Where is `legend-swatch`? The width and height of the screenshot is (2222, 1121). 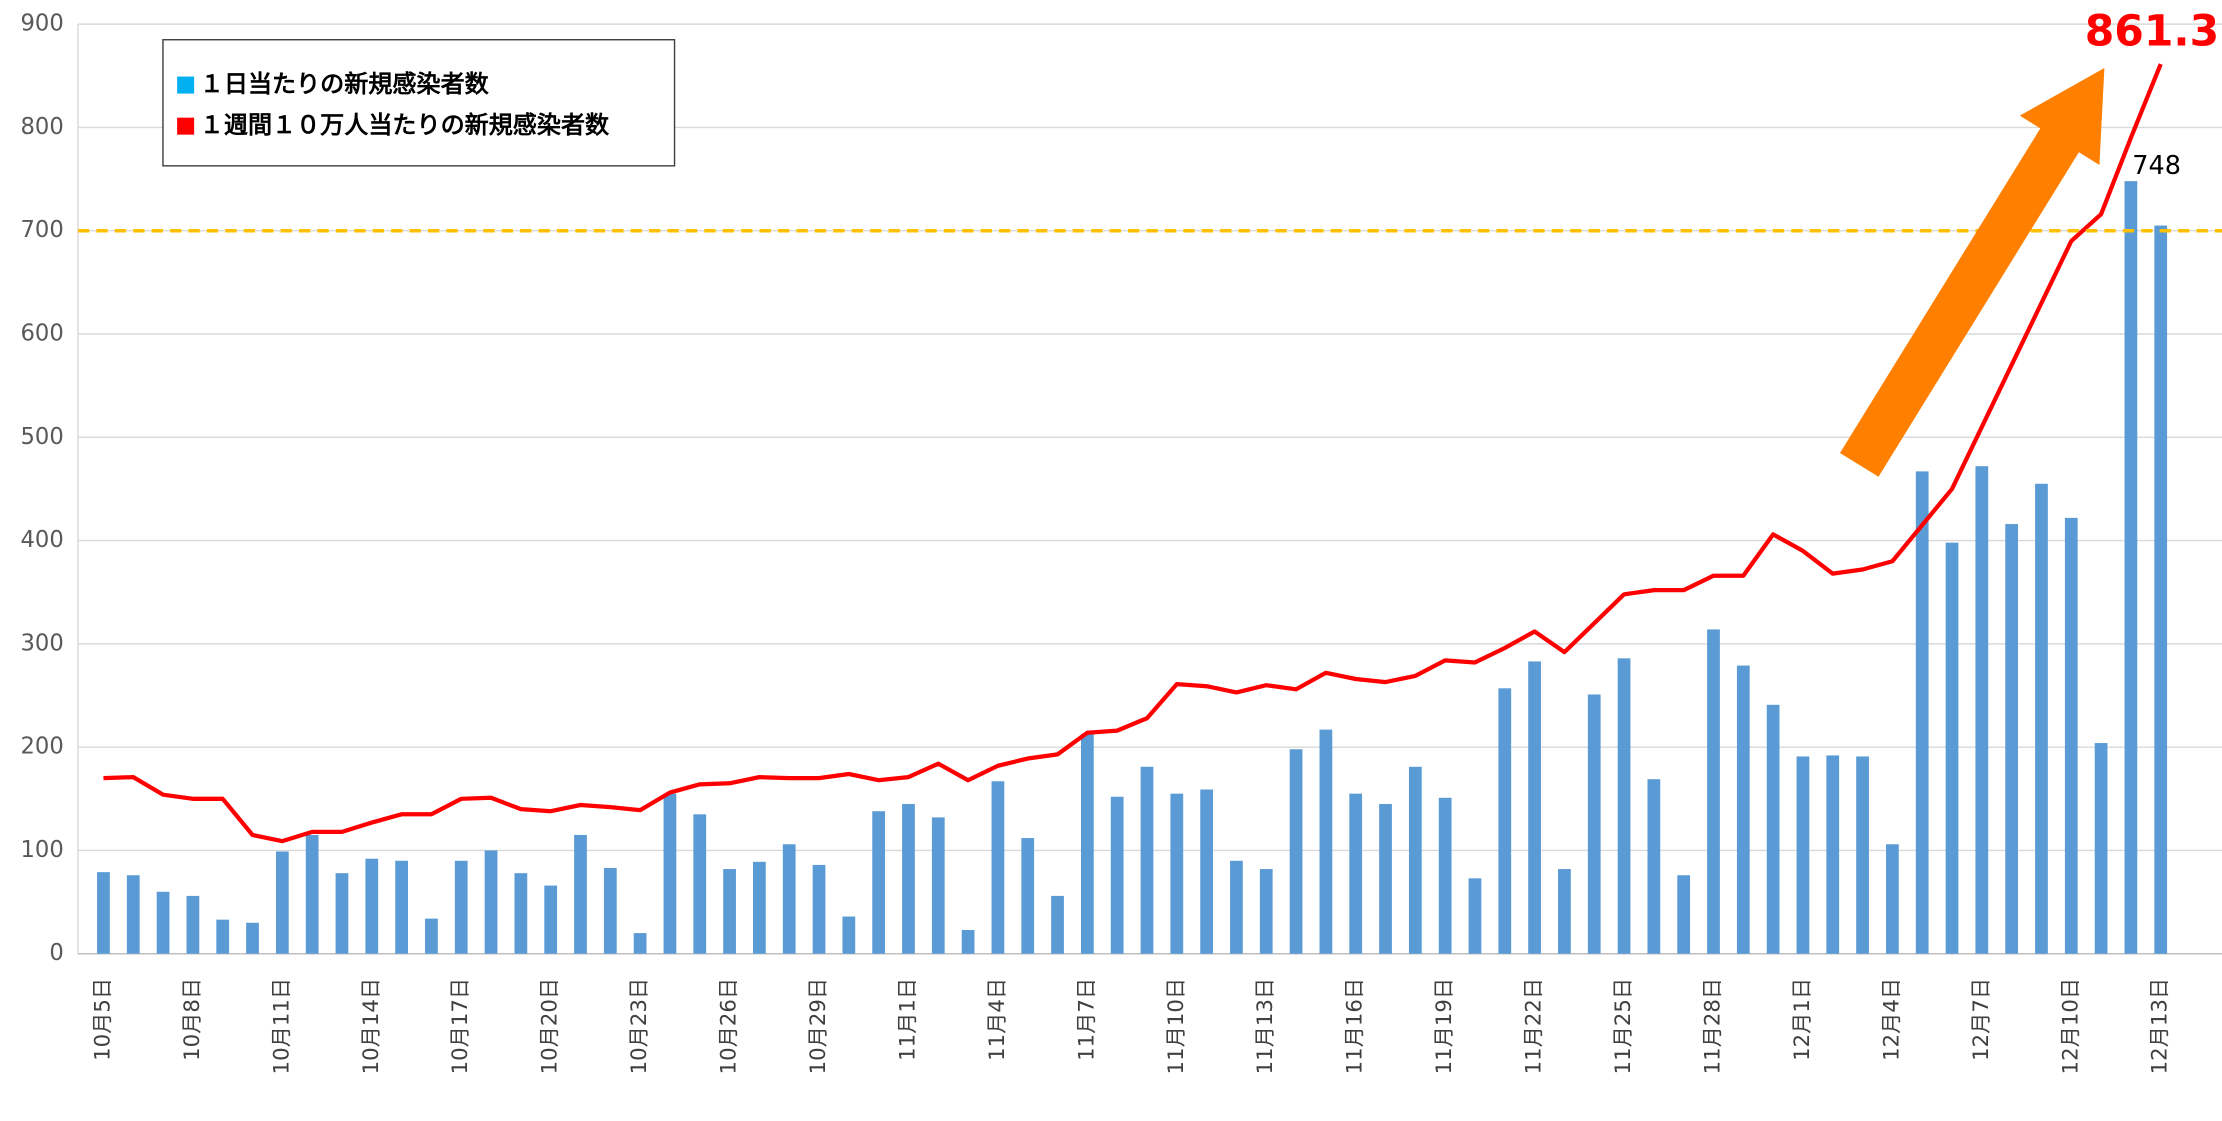
legend-swatch is located at coordinates (186, 85).